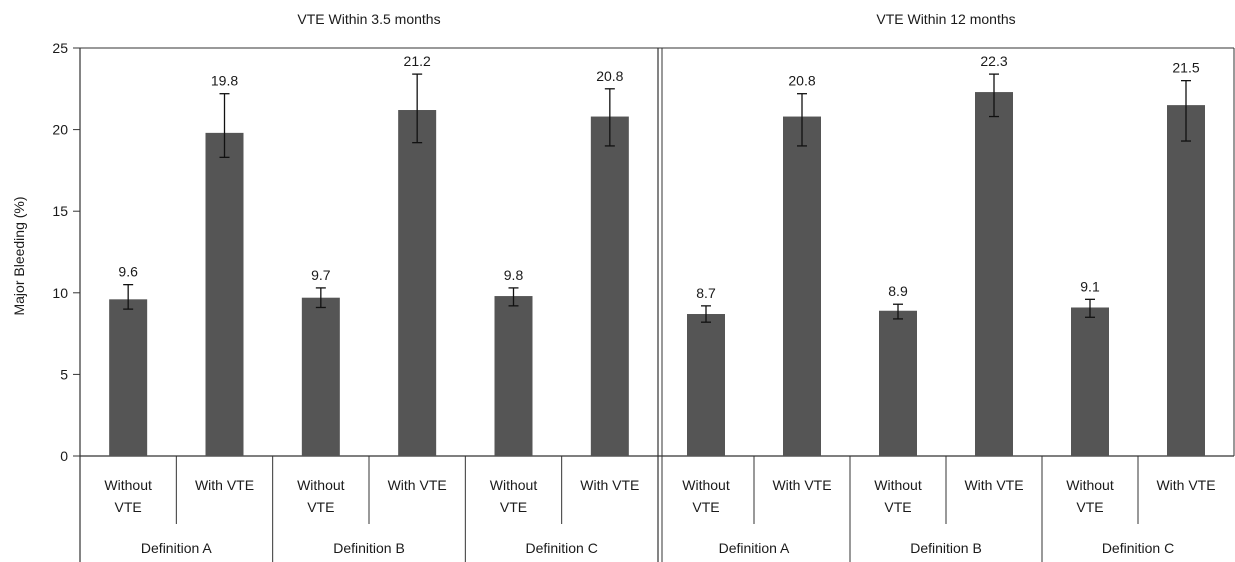  What do you see at coordinates (64, 456) in the screenshot?
I see `y-tick-label: 0` at bounding box center [64, 456].